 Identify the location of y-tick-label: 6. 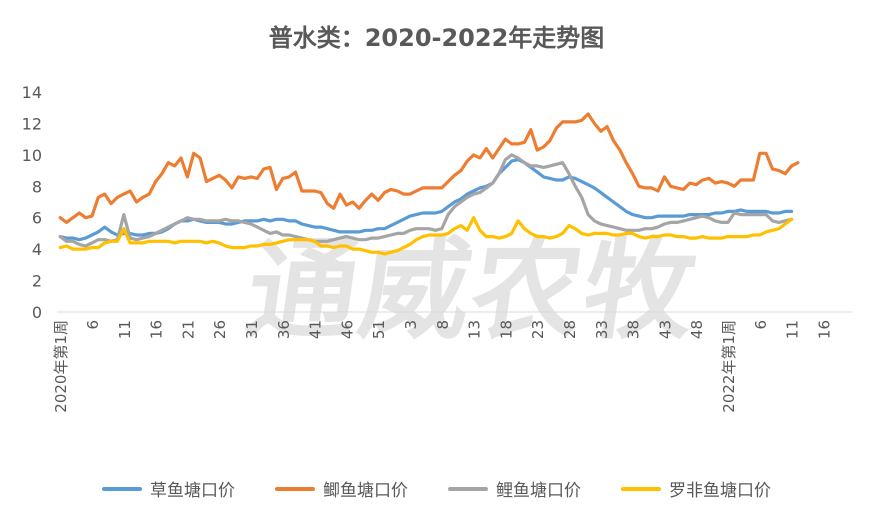
(37, 218).